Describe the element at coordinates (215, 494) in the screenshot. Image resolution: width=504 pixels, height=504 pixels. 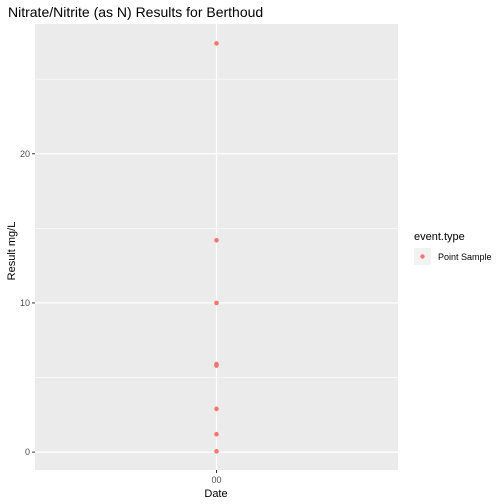
I see `x-axis-title: Date` at that location.